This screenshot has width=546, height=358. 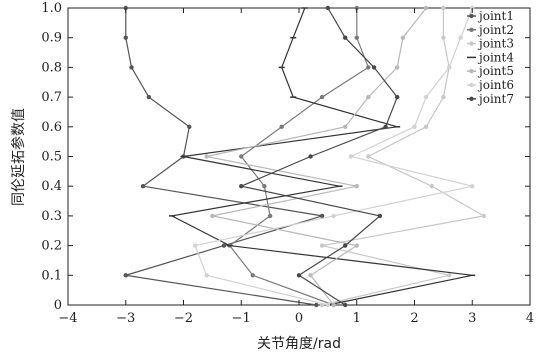 What do you see at coordinates (51, 97) in the screenshot?
I see `y-tick-label: 0.7` at bounding box center [51, 97].